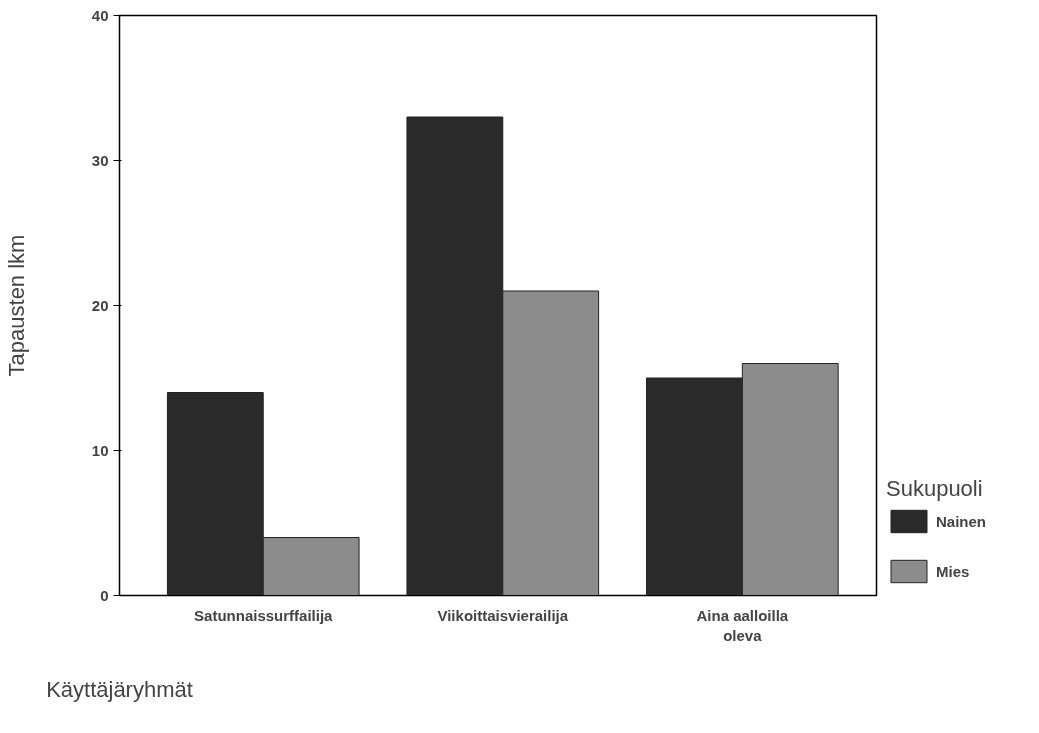  What do you see at coordinates (104, 595) in the screenshot?
I see `y-tick-label: 0` at bounding box center [104, 595].